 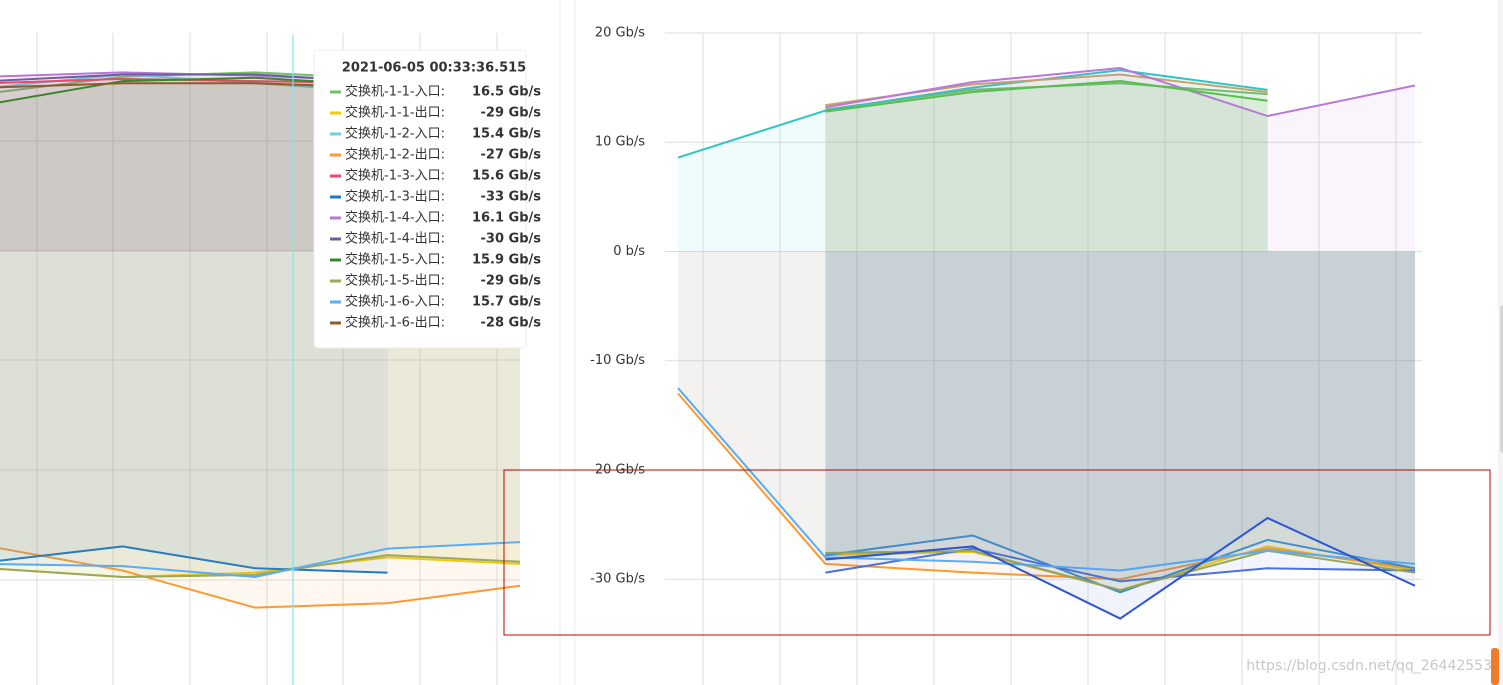 I want to click on y-tick-label: 10 Gb/s, so click(x=620, y=142).